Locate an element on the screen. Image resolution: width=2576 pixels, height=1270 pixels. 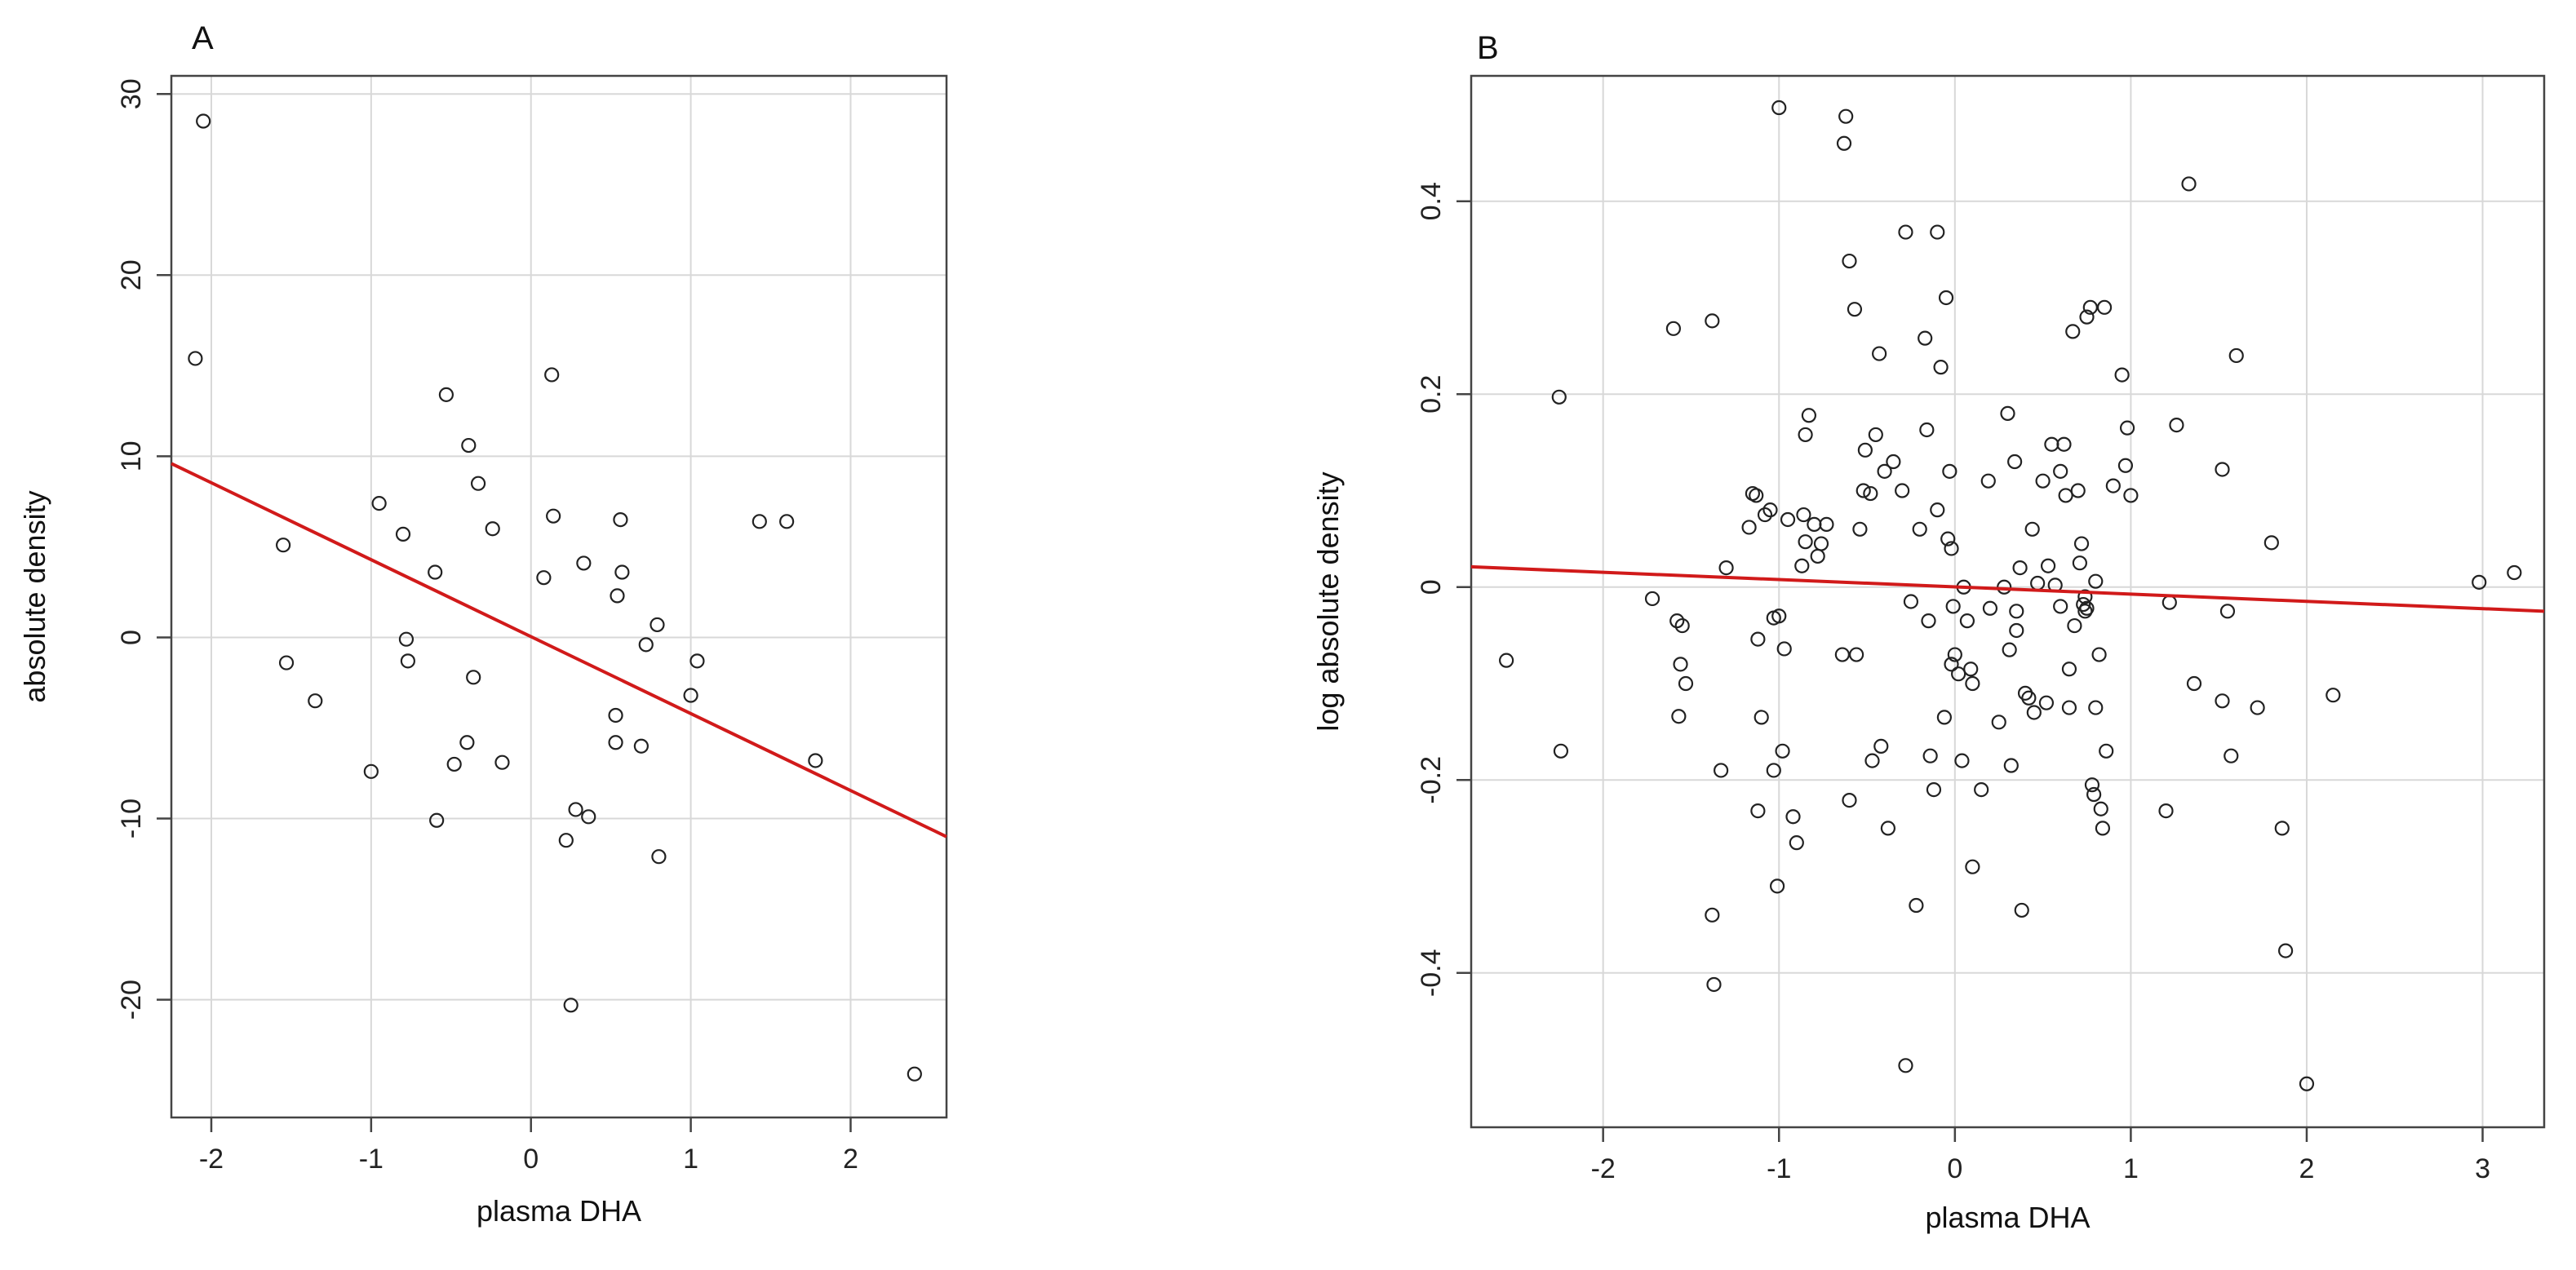
x-tick-label: 2 is located at coordinates (2307, 1168).